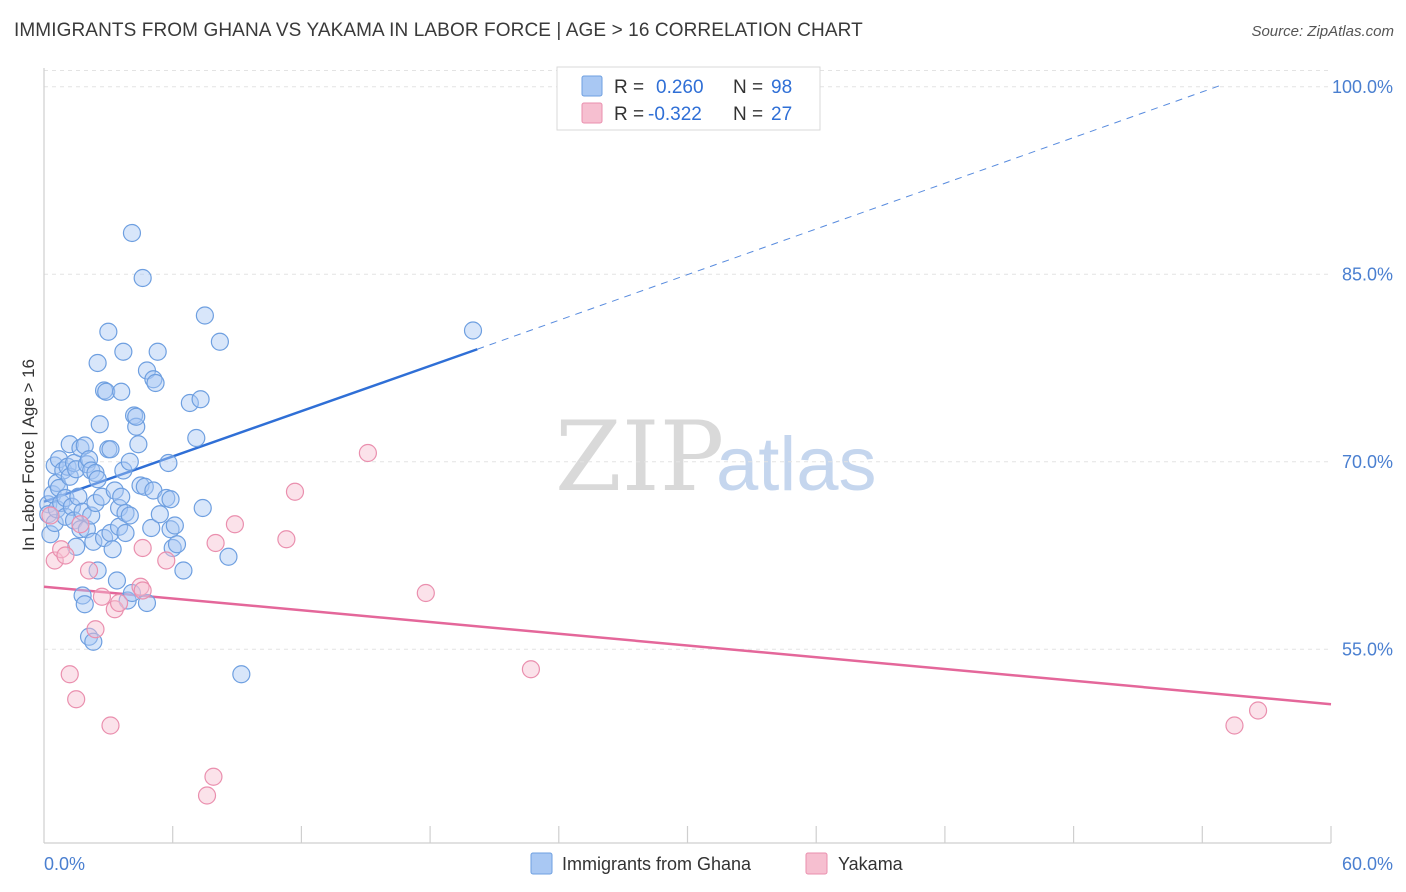 The image size is (1406, 892). What do you see at coordinates (260, 425) in the screenshot?
I see `trend-line-ghana` at bounding box center [260, 425].